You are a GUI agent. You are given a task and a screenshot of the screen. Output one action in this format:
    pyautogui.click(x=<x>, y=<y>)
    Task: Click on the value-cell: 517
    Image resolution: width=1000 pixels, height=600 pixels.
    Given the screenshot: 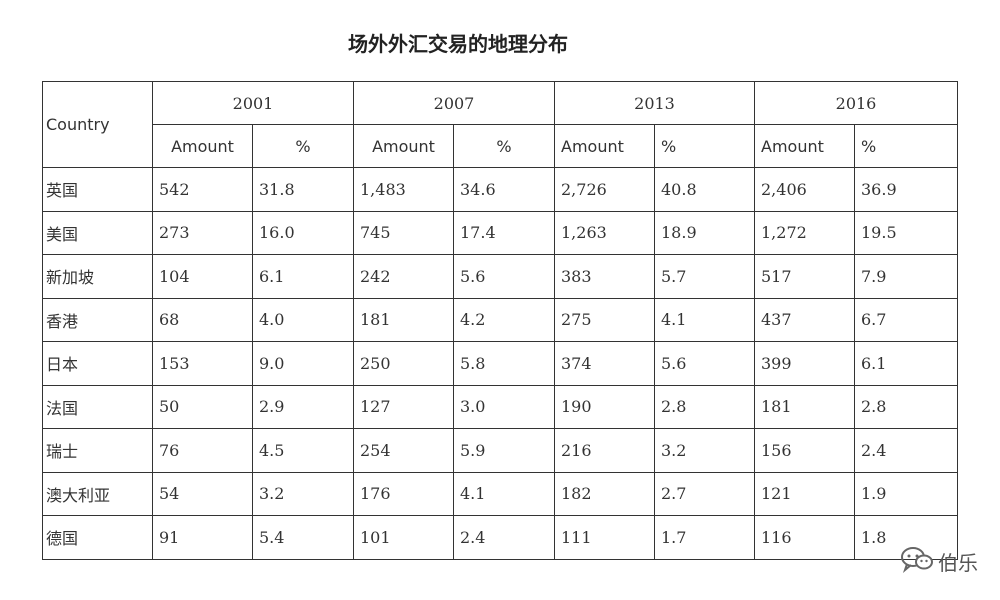 What is the action you would take?
    pyautogui.click(x=804, y=276)
    